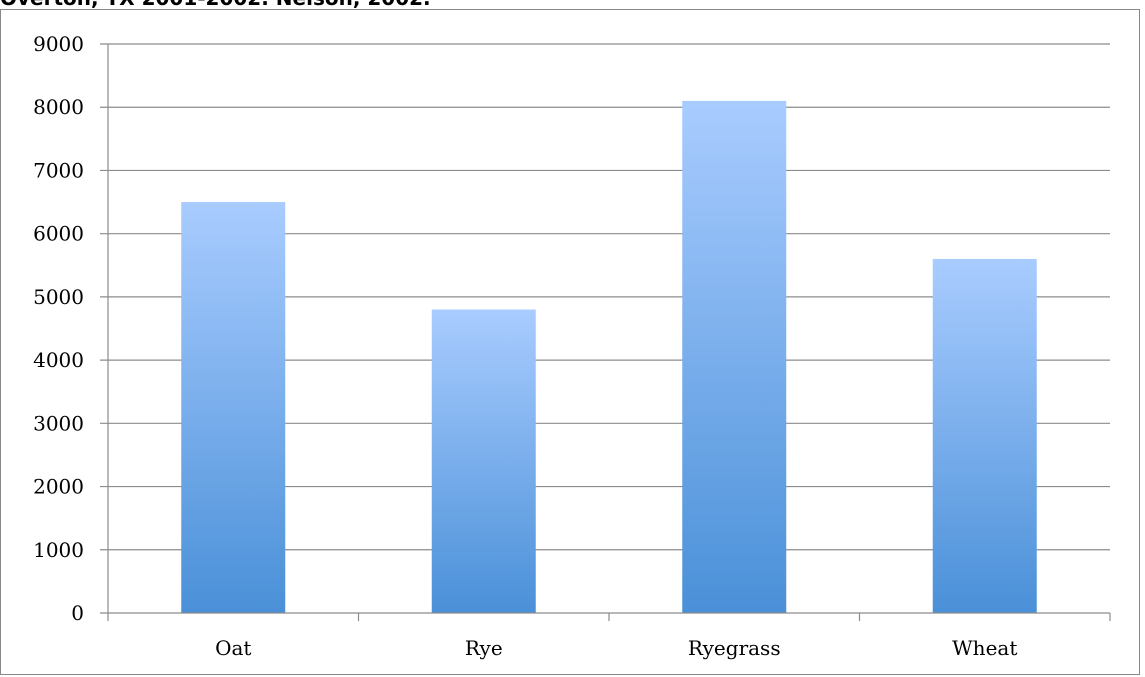 This screenshot has height=677, width=1145. I want to click on bar-wheat, so click(984, 435).